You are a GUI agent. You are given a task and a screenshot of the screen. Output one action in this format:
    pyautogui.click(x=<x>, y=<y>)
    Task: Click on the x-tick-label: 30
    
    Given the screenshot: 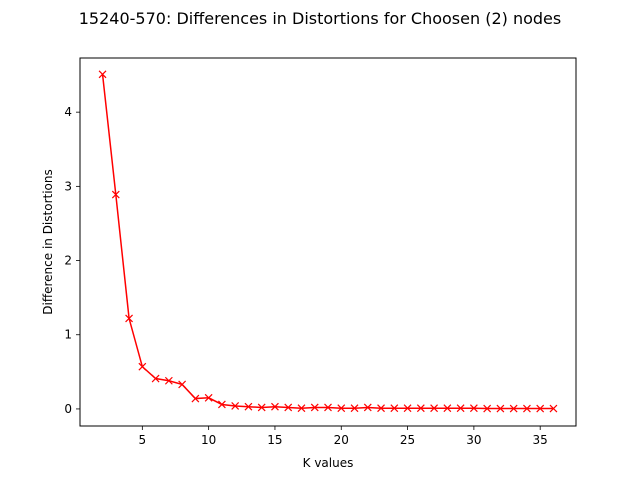 What is the action you would take?
    pyautogui.click(x=473, y=440)
    